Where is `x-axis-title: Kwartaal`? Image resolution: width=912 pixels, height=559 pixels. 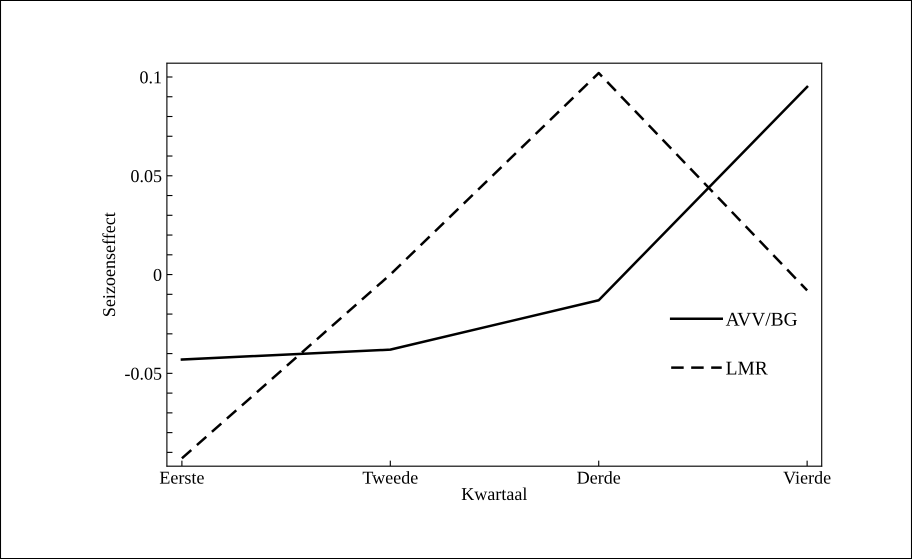 x-axis-title: Kwartaal is located at coordinates (495, 493).